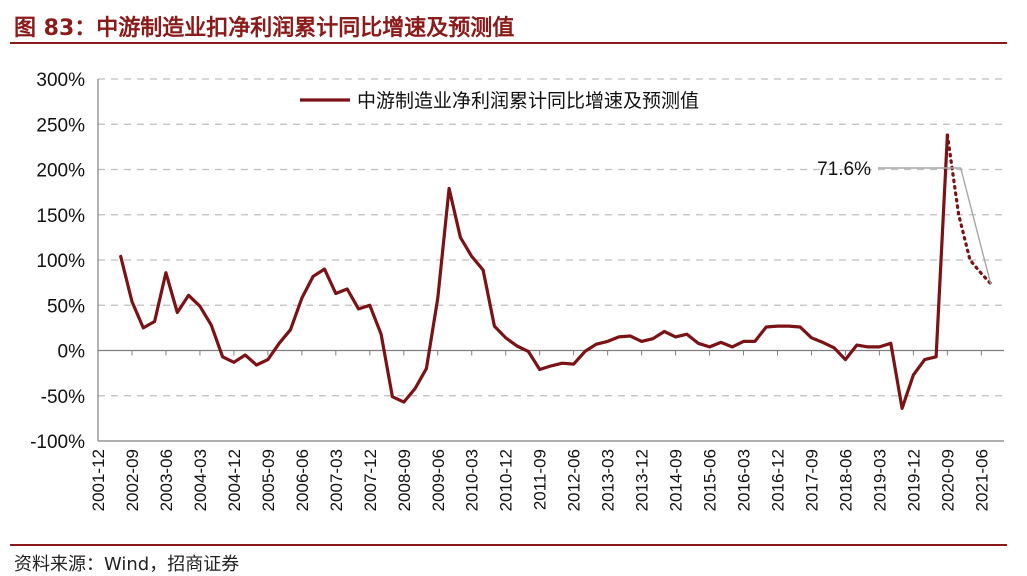 The width and height of the screenshot is (1027, 576). What do you see at coordinates (608, 480) in the screenshot?
I see `x-tick-label: 2013-03` at bounding box center [608, 480].